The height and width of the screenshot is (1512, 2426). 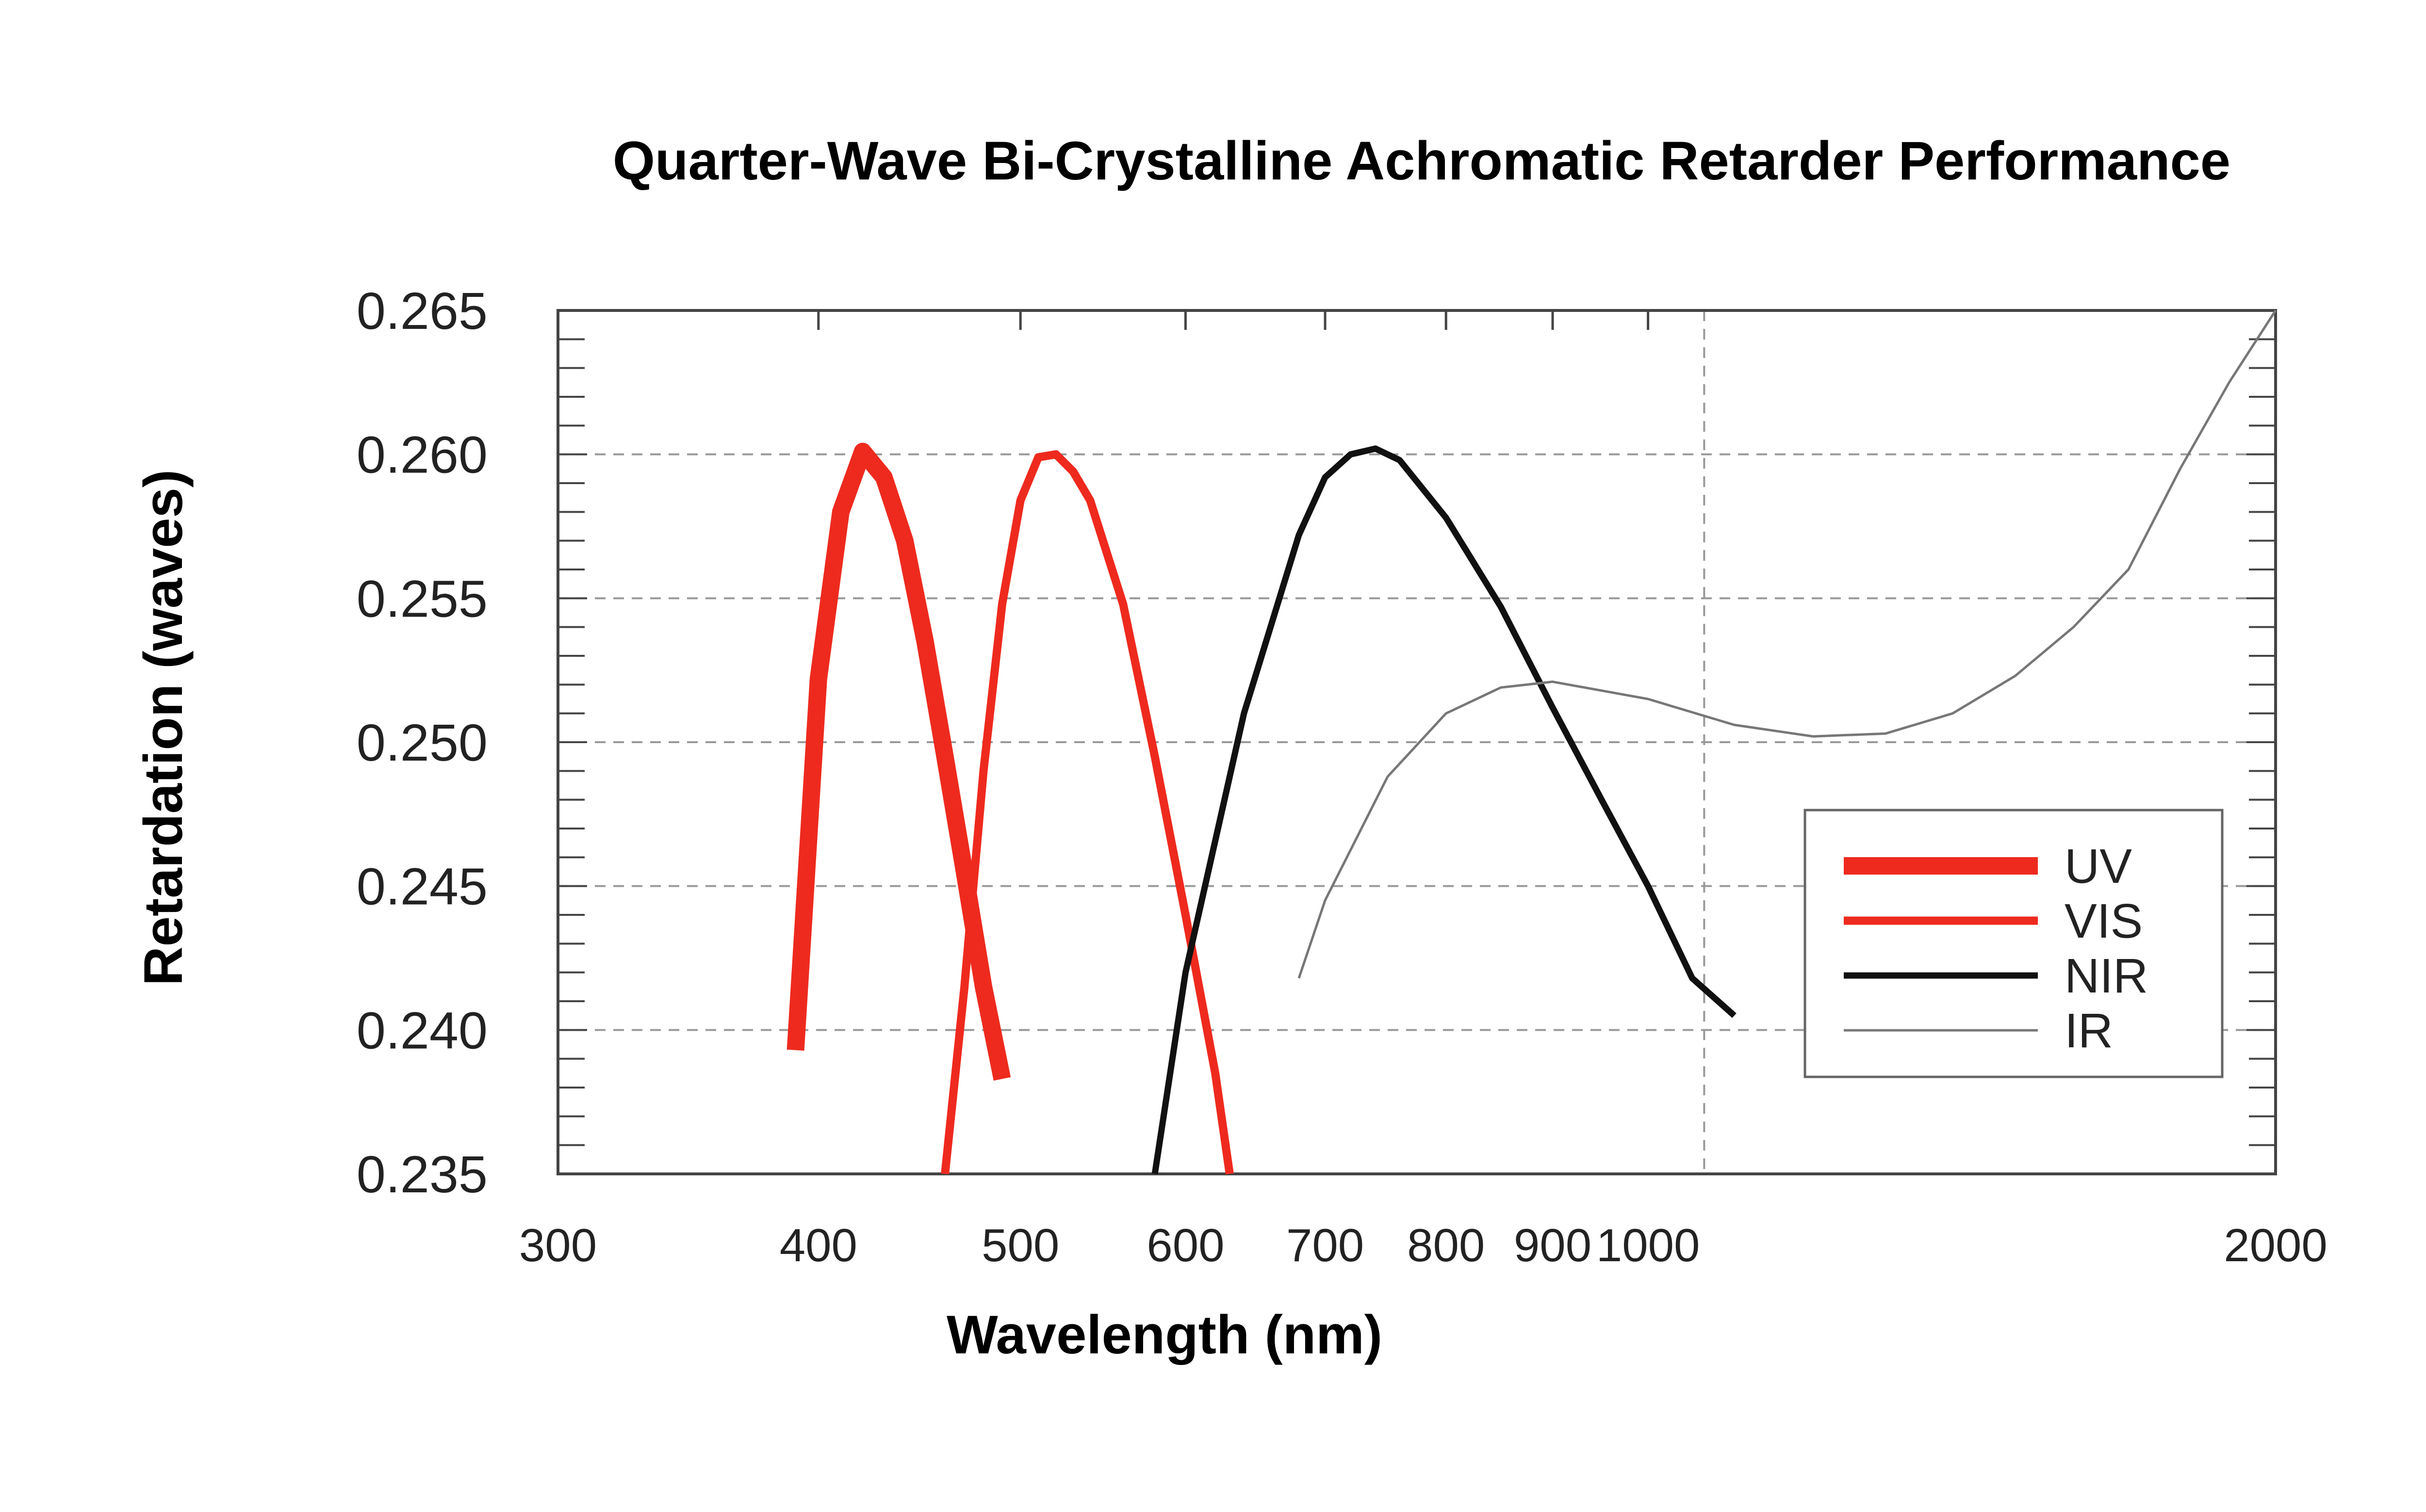 What do you see at coordinates (1020, 1245) in the screenshot?
I see `x-tick-label: 500` at bounding box center [1020, 1245].